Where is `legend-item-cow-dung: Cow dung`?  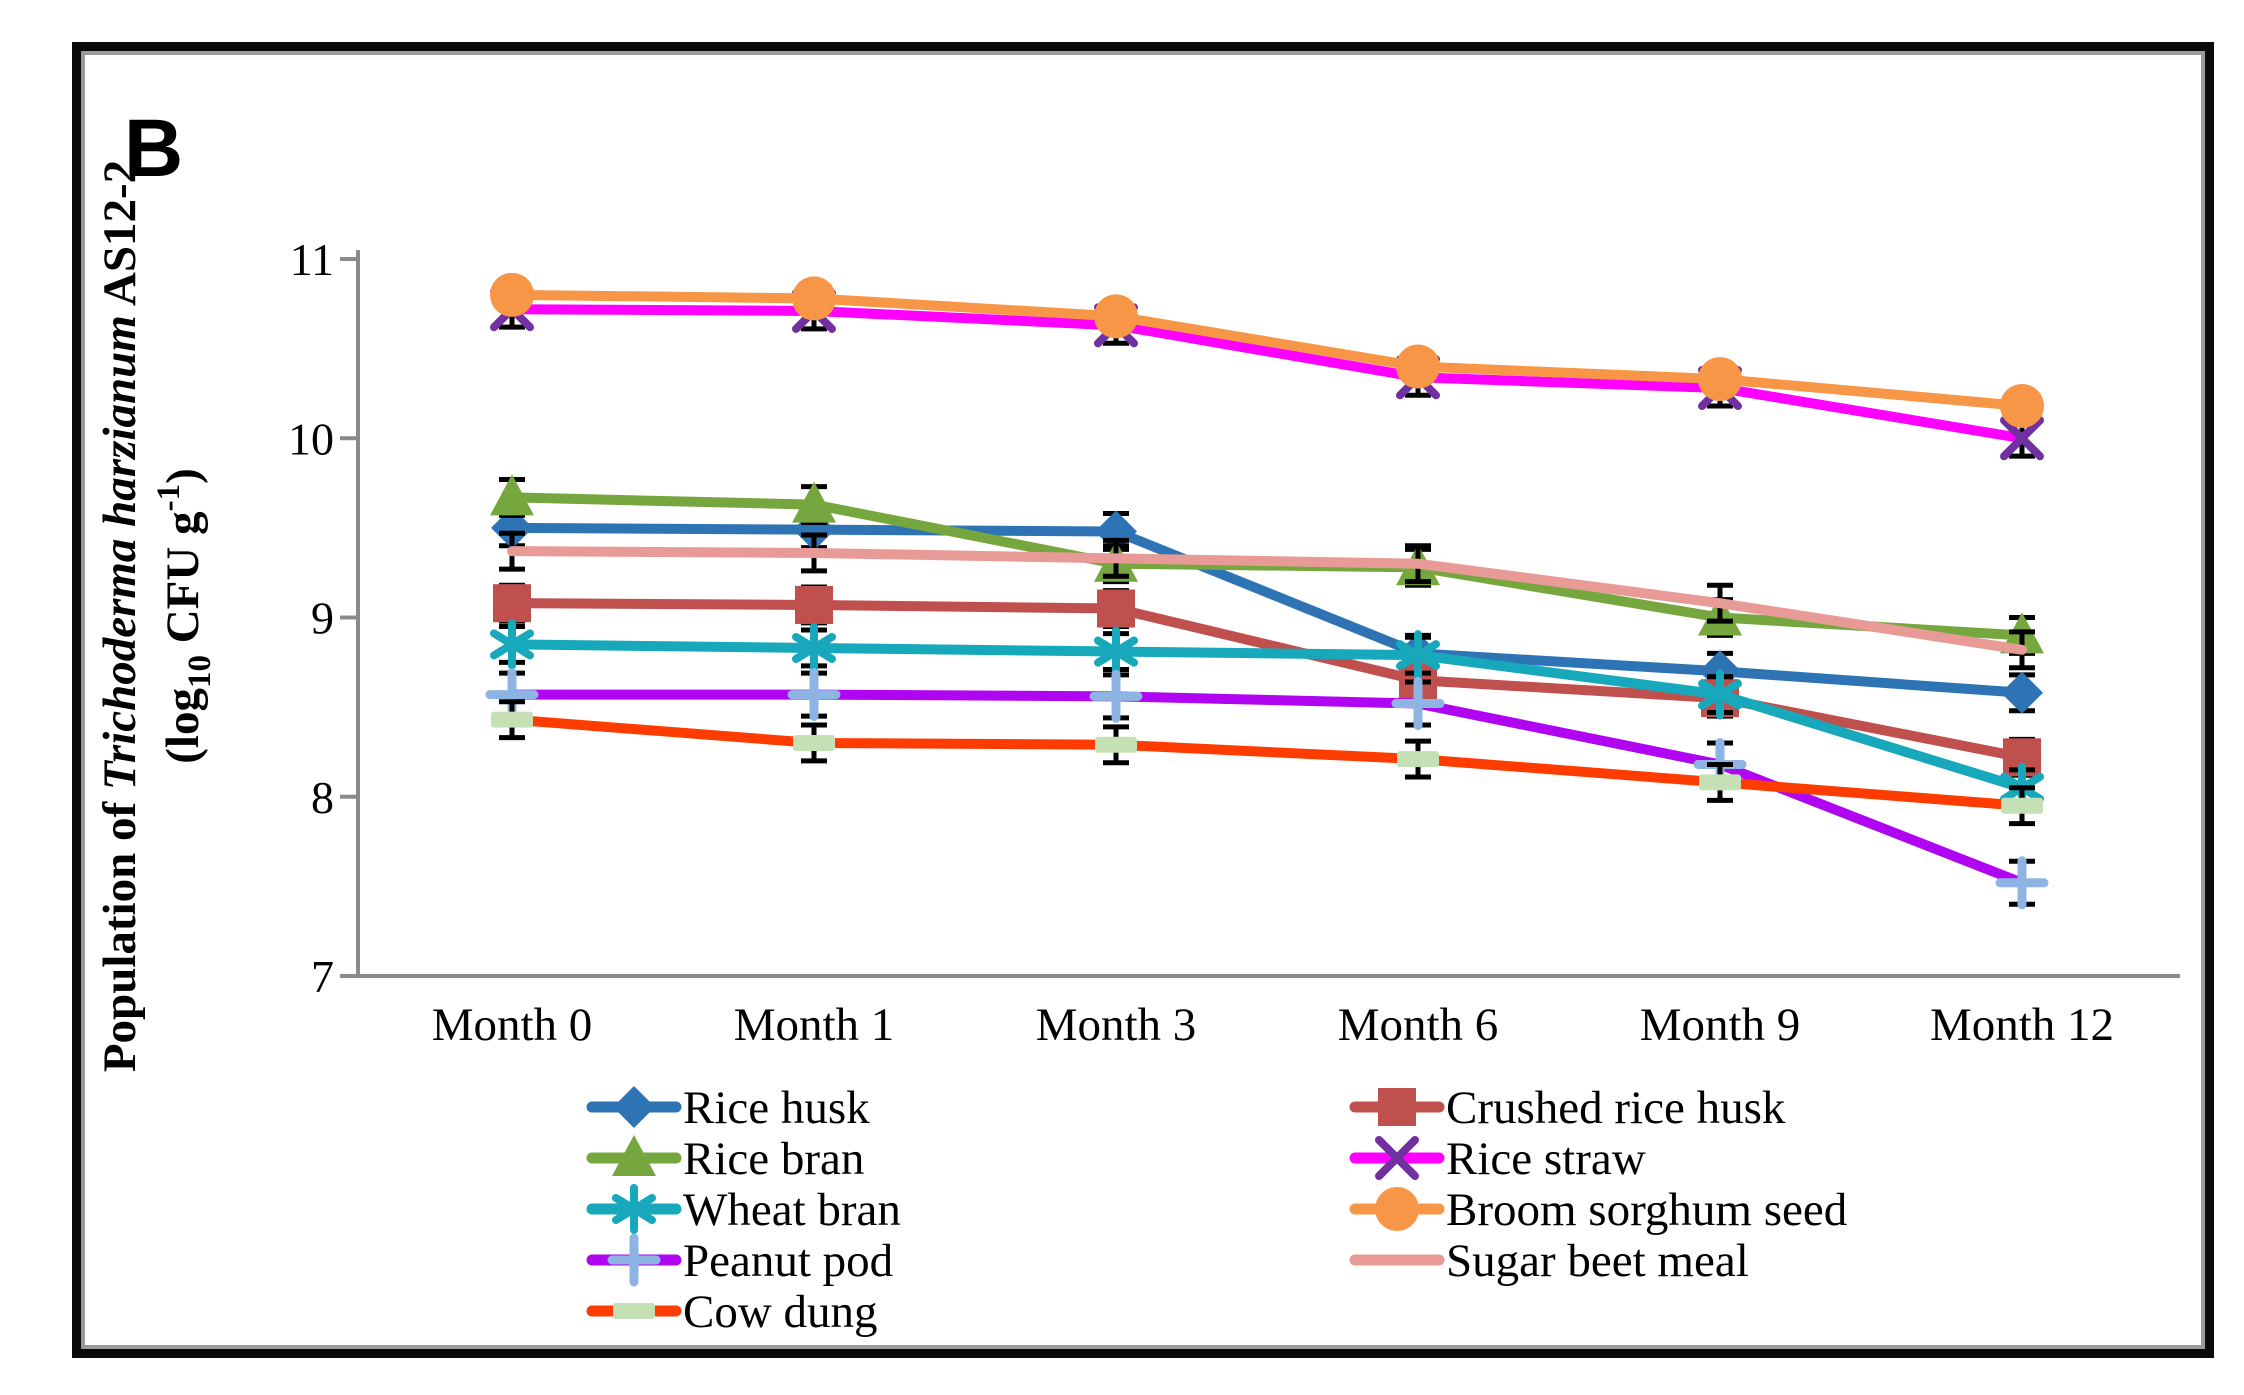
legend-item-cow-dung: Cow dung is located at coordinates (732, 1312).